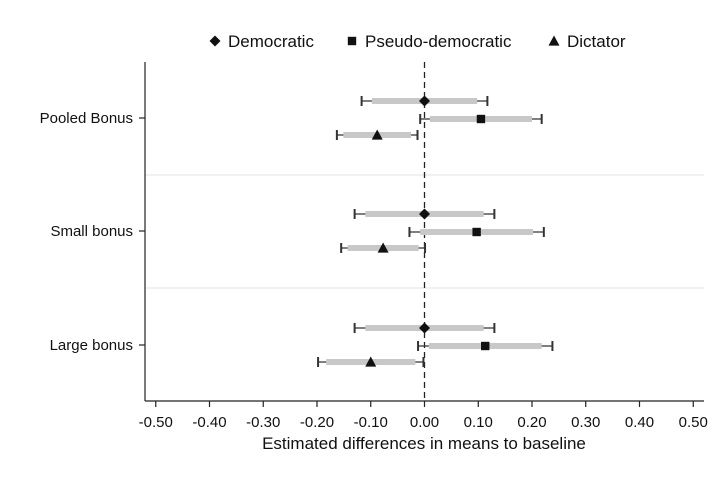  I want to click on y-tick-label-pooled-bonus: Pooled Bonus, so click(86, 118).